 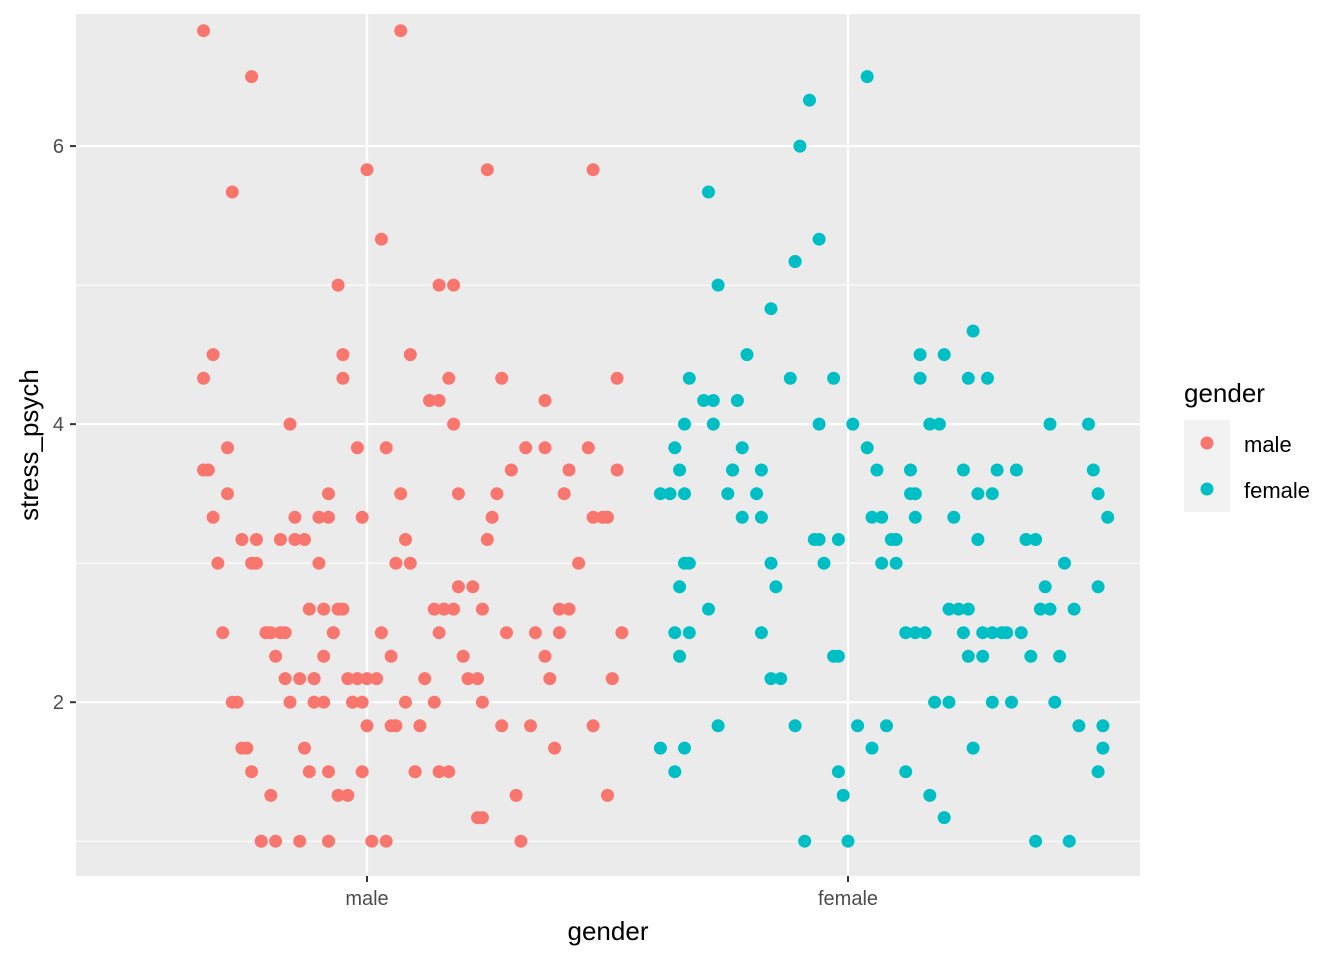 What do you see at coordinates (58, 425) in the screenshot?
I see `y-axis-tick-labels: 2 4 6` at bounding box center [58, 425].